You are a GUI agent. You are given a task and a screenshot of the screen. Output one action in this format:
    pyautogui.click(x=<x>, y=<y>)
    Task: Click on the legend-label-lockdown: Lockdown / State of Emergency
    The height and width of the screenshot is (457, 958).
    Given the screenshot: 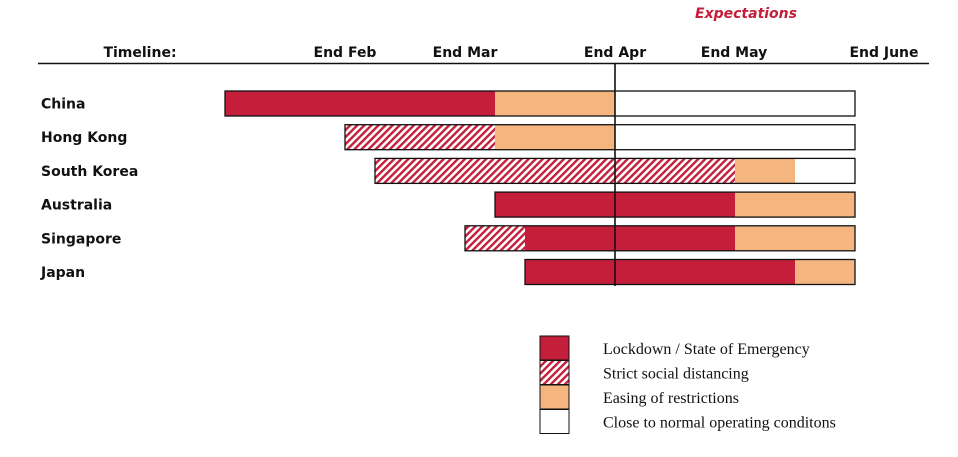 What is the action you would take?
    pyautogui.click(x=706, y=349)
    